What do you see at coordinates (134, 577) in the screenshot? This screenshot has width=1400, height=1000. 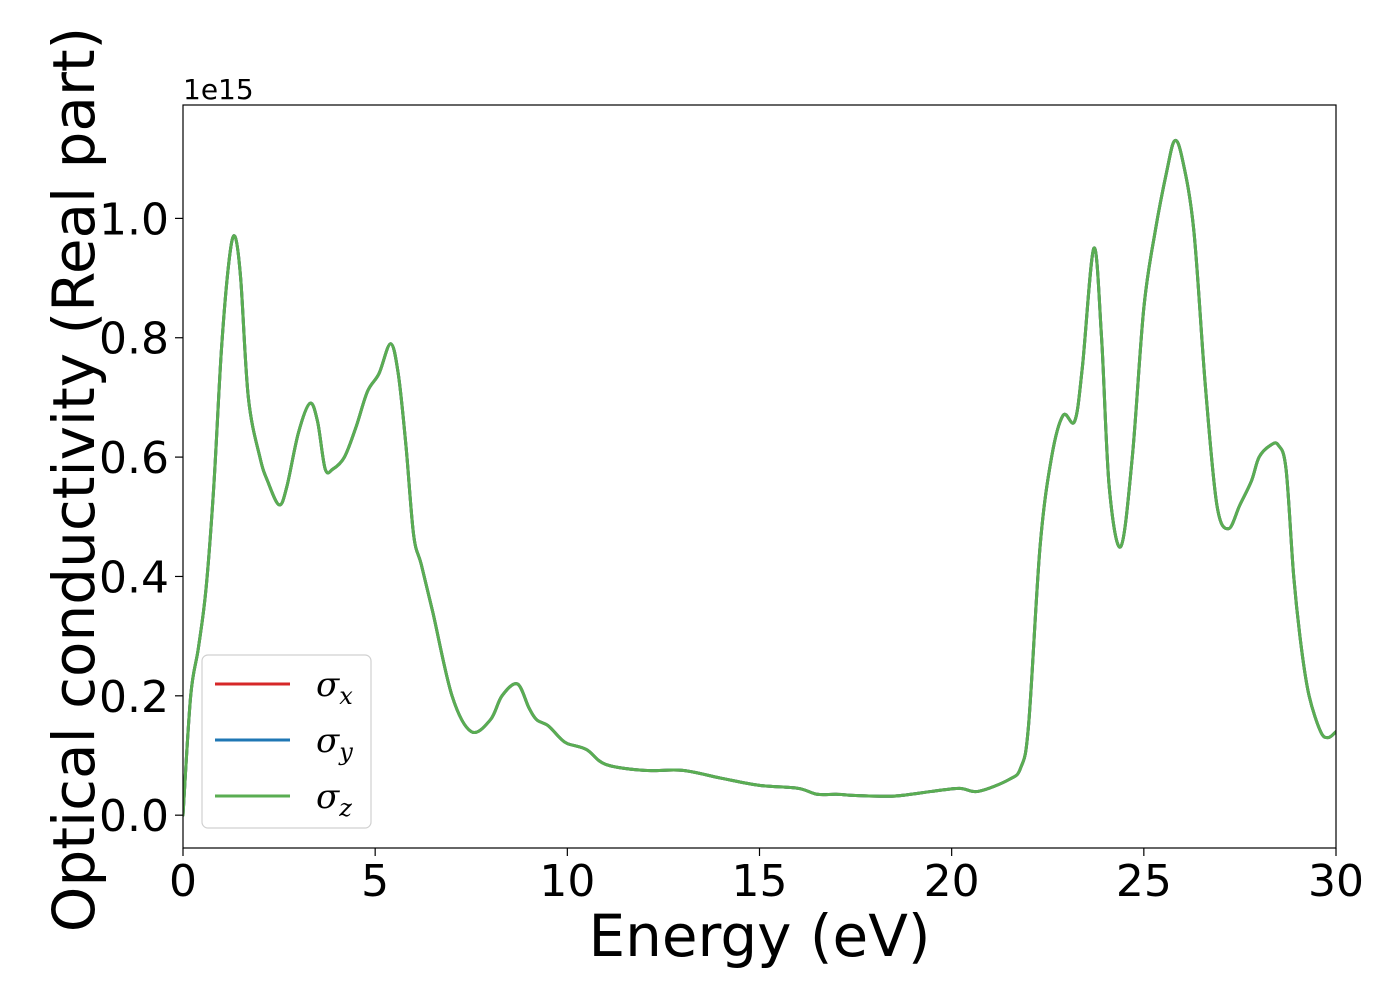 I see `y-tick-label: 0.4` at bounding box center [134, 577].